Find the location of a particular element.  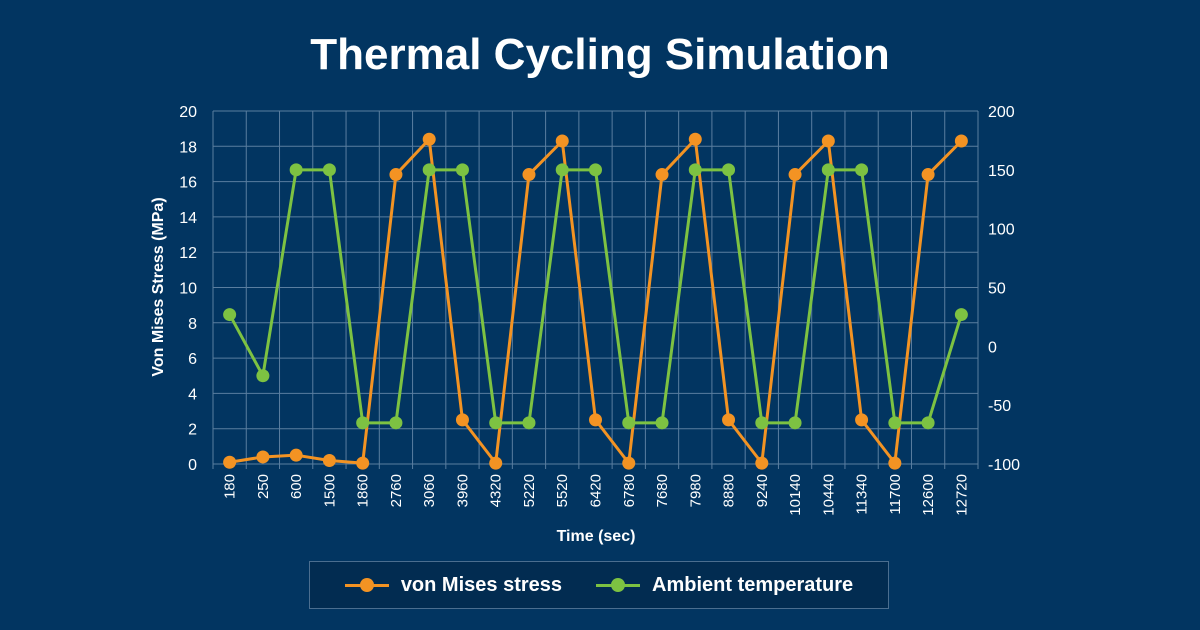

y-axis-label: Von Mises Stress (MPa) is located at coordinates (158, 286).